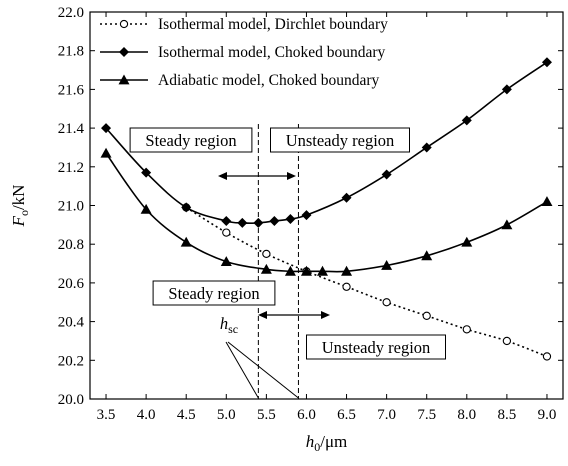 The image size is (568, 466). Describe the element at coordinates (507, 415) in the screenshot. I see `x-tick-label: 8.5` at that location.